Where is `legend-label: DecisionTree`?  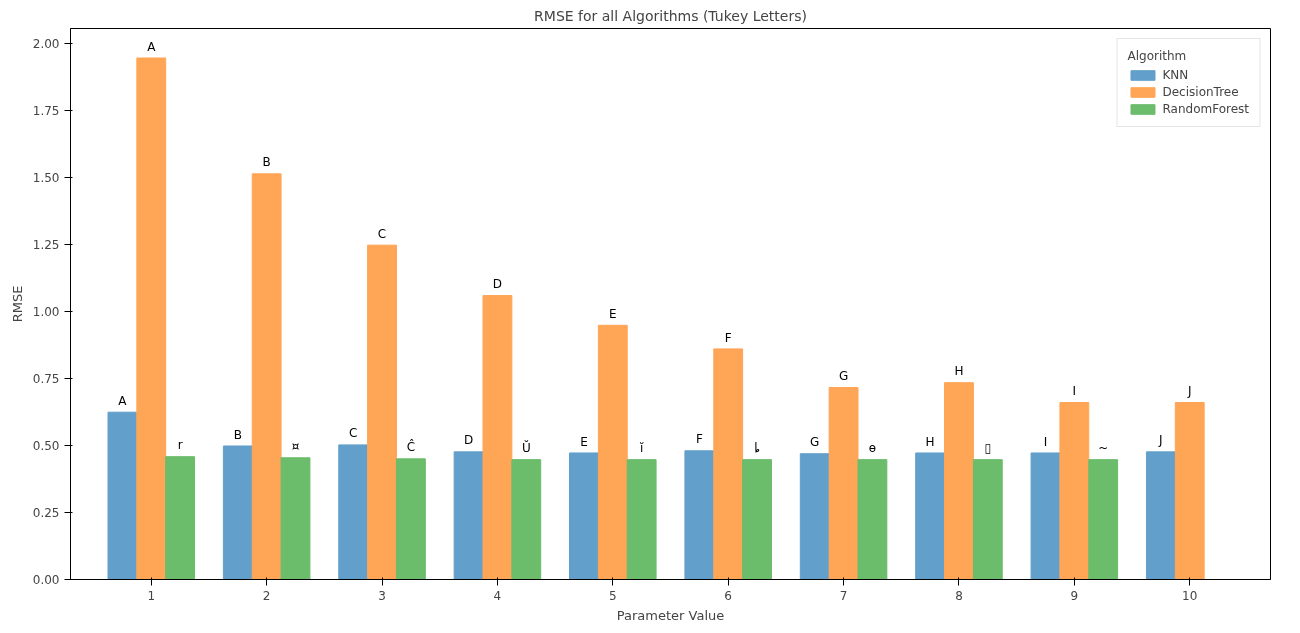
legend-label: DecisionTree is located at coordinates (1200, 92).